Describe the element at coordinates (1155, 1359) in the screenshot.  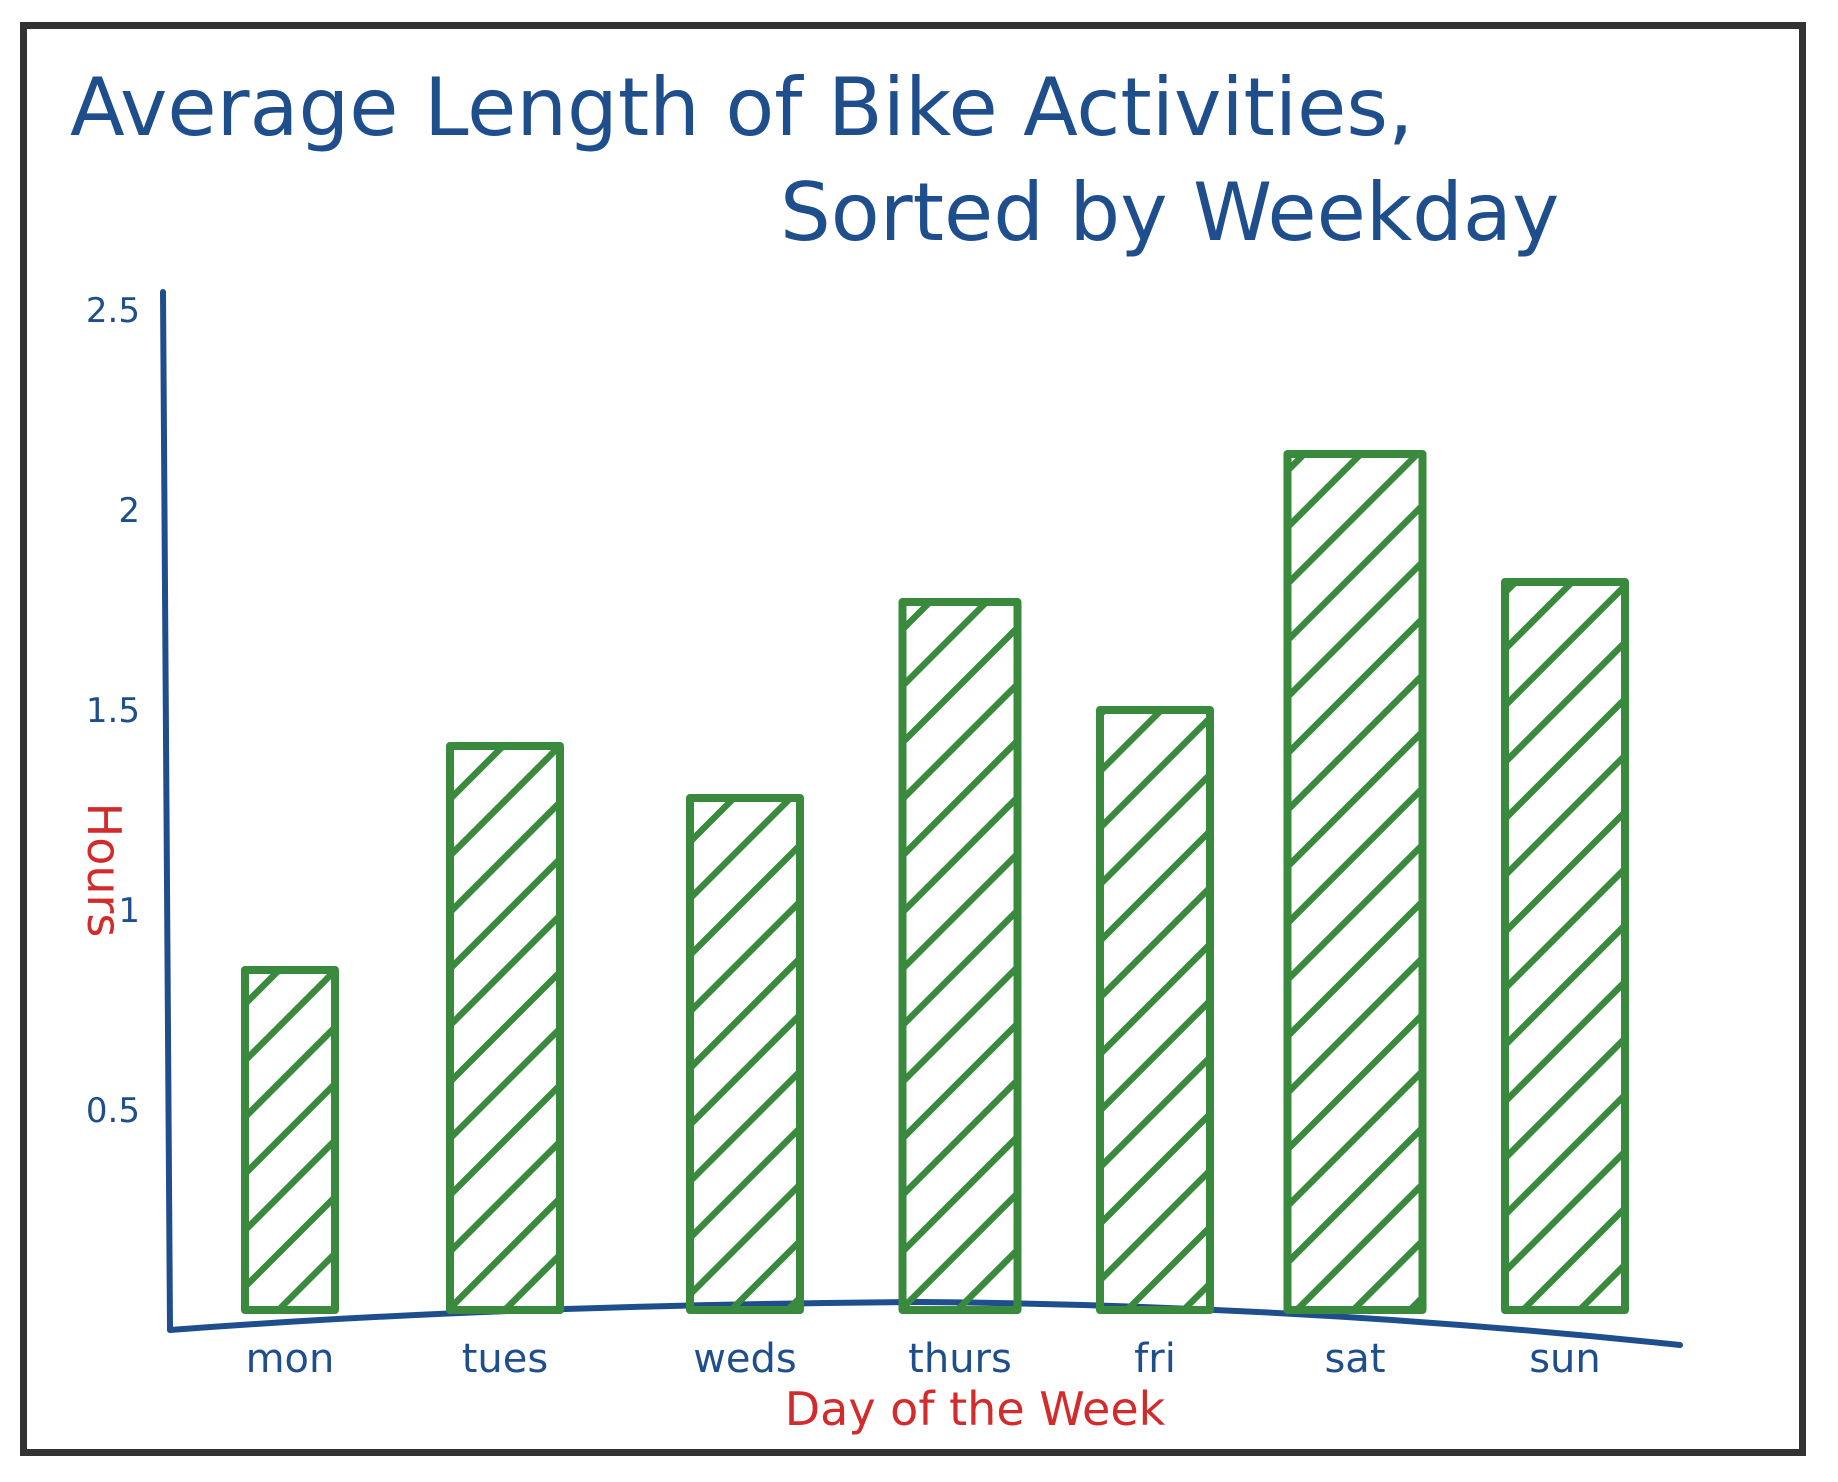
I see `x-category-label: fri` at that location.